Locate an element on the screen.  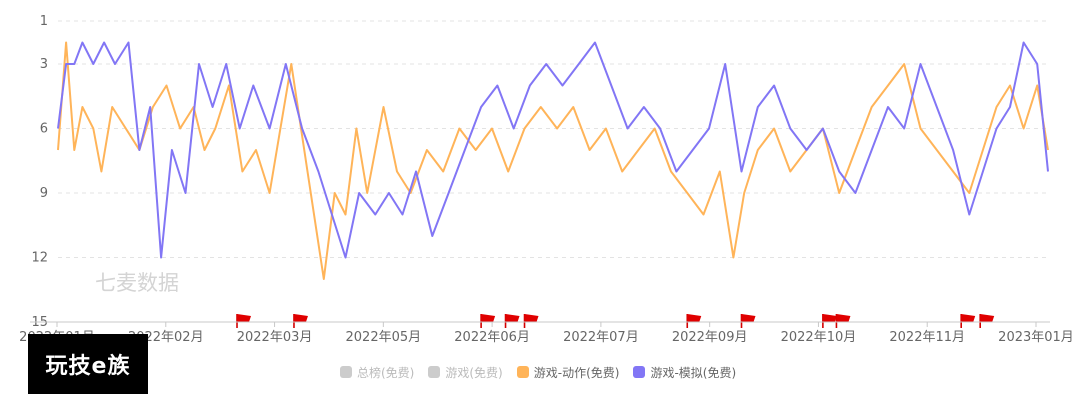
x-tick-label: 2022年10月 is located at coordinates (819, 337).